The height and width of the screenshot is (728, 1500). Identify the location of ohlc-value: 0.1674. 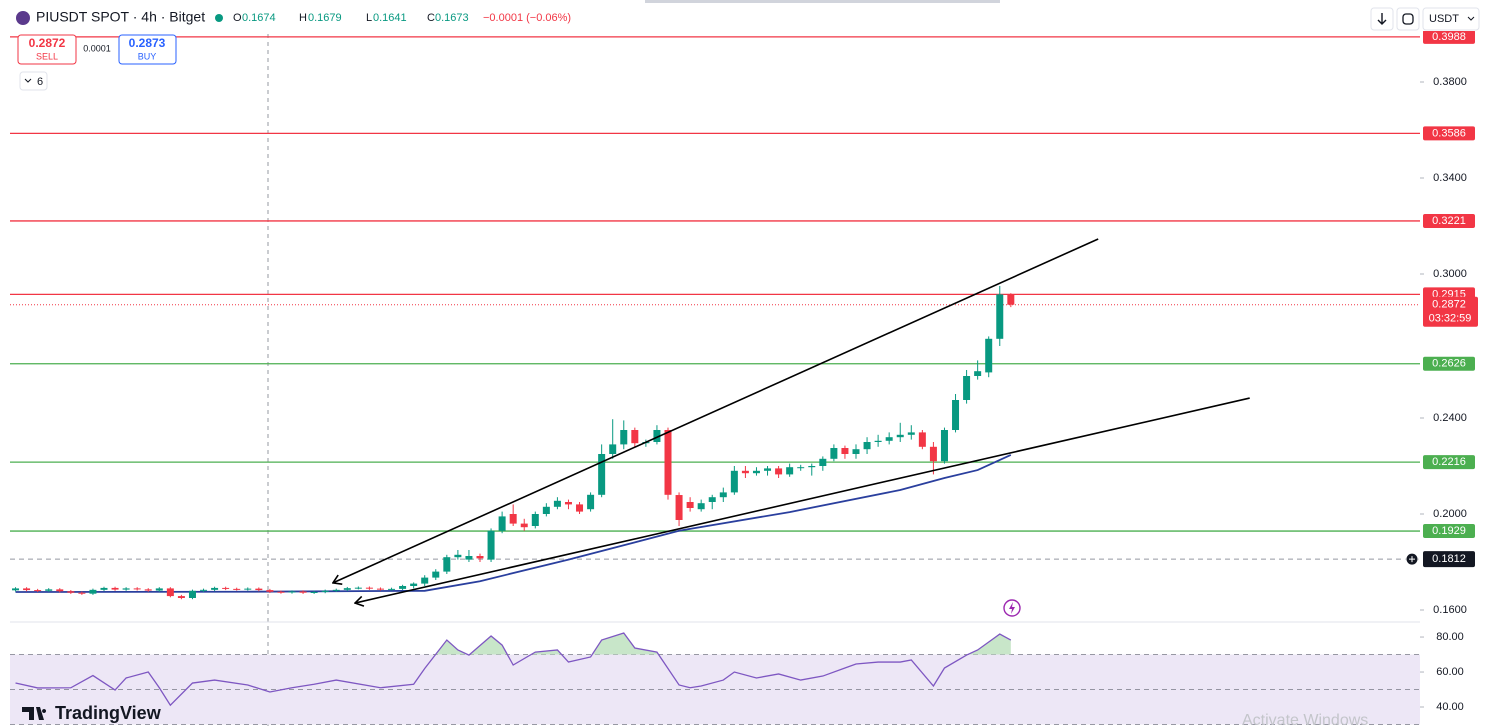
(259, 18).